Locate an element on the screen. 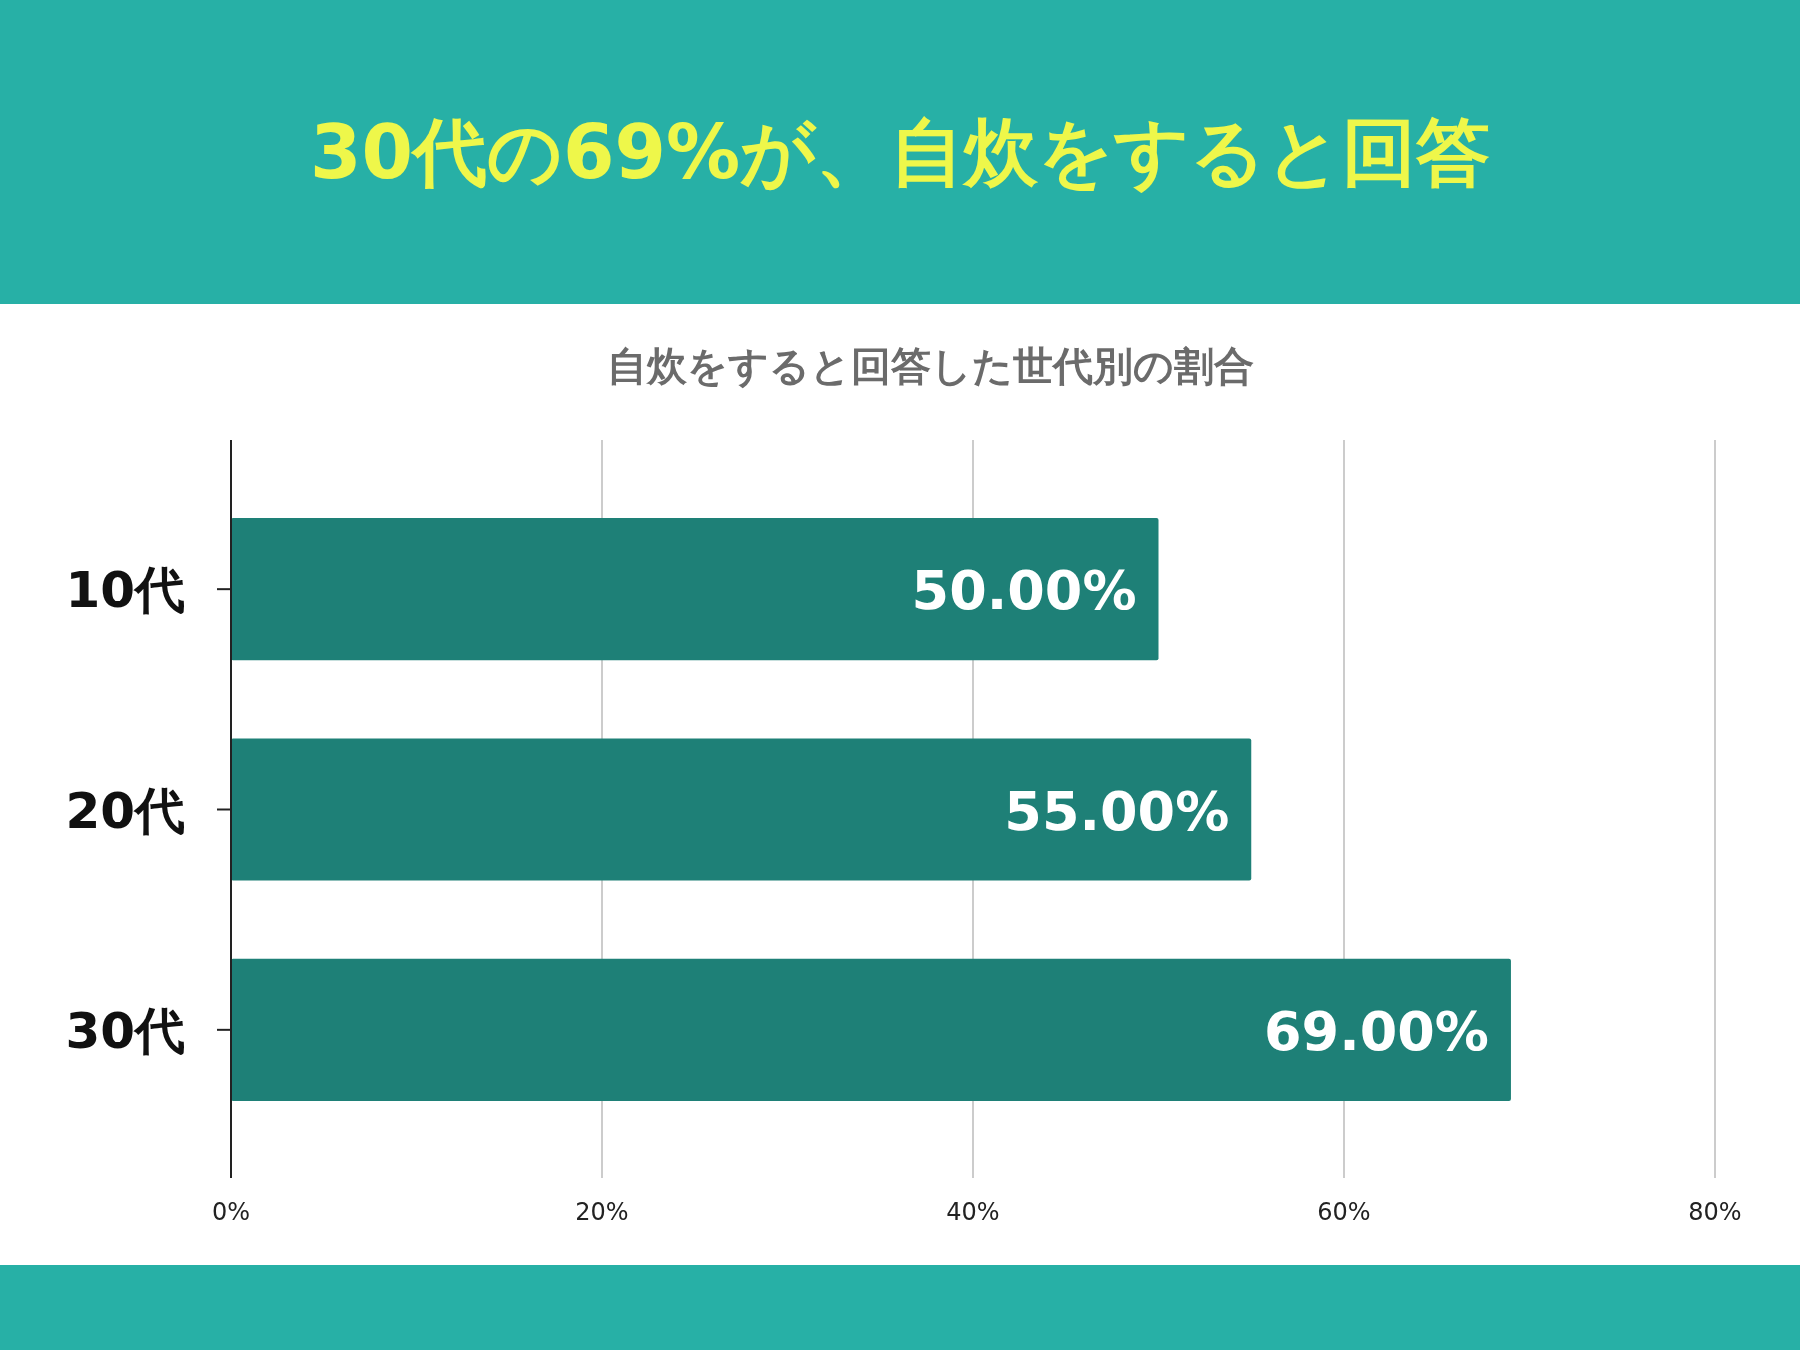 The height and width of the screenshot is (1350, 1800). x-tick-label: 0% is located at coordinates (231, 1212).